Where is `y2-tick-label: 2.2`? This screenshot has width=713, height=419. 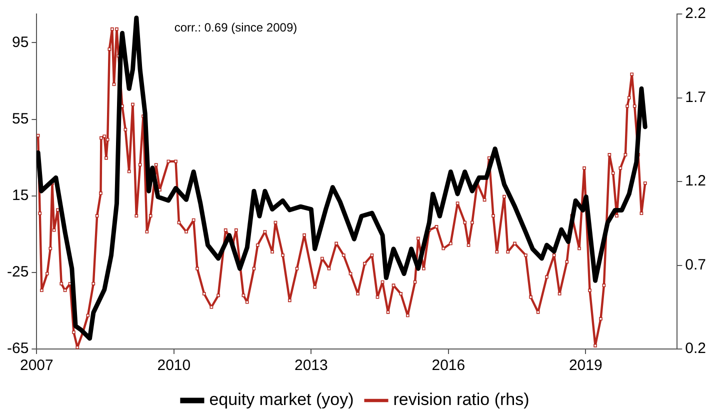
y2-tick-label: 2.2 is located at coordinates (695, 13).